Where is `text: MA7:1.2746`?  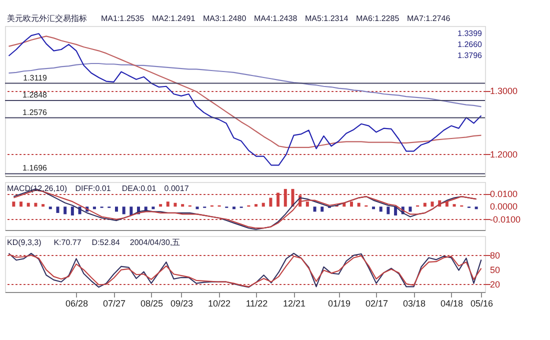 text: MA7:1.2746 is located at coordinates (429, 18).